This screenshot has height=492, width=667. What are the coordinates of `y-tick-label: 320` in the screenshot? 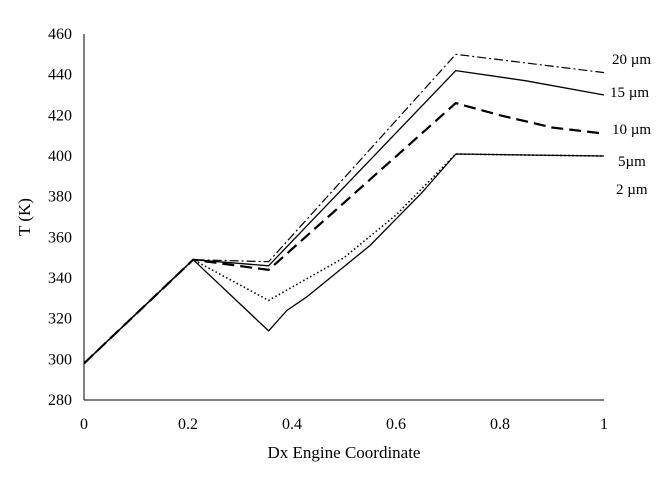 It's located at (60, 319).